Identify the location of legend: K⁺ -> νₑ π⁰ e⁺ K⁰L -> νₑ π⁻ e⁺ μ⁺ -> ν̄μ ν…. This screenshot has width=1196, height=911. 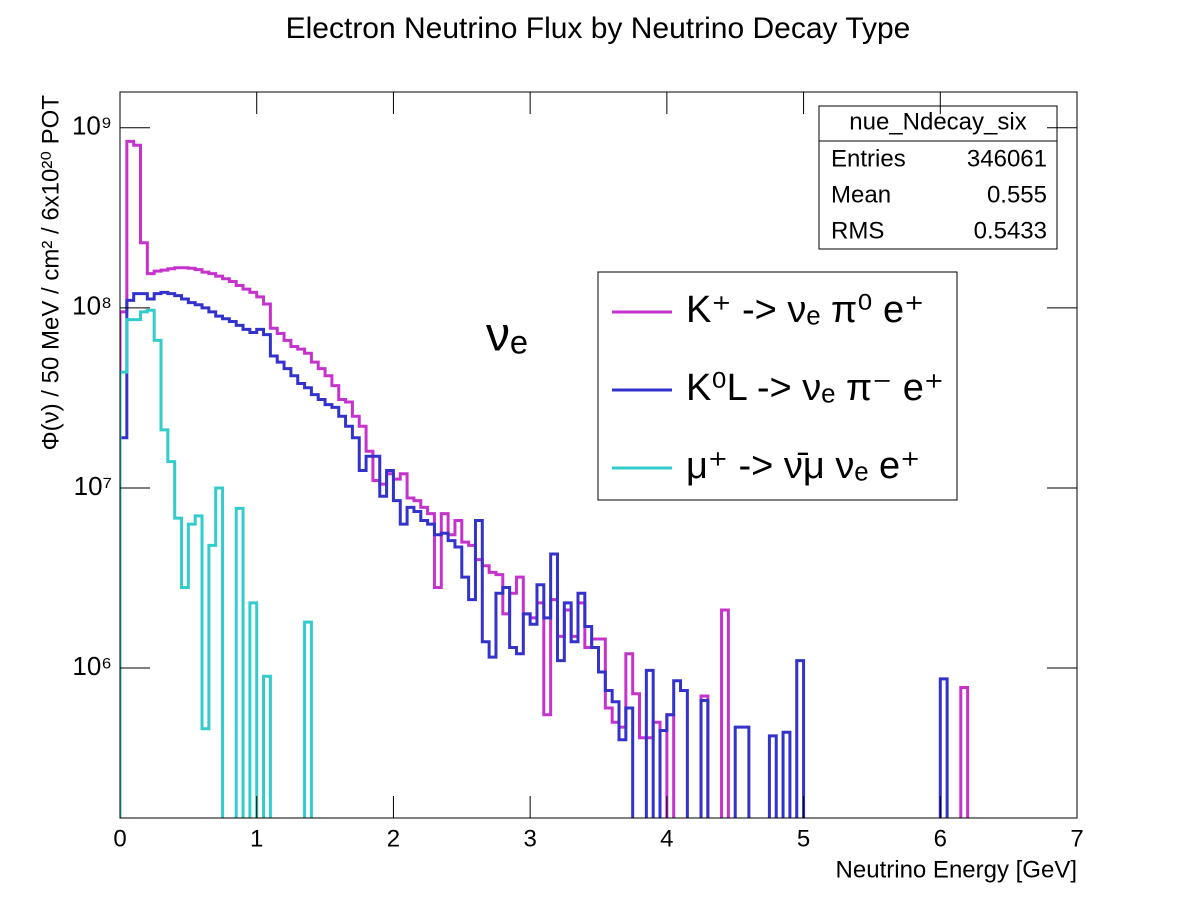
(777, 386).